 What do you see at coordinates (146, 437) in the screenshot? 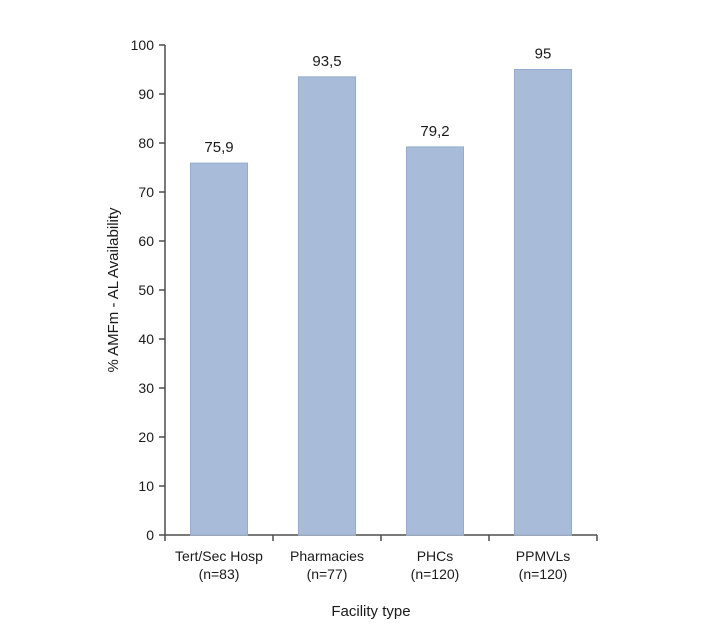
I see `y-tick-label: 20` at bounding box center [146, 437].